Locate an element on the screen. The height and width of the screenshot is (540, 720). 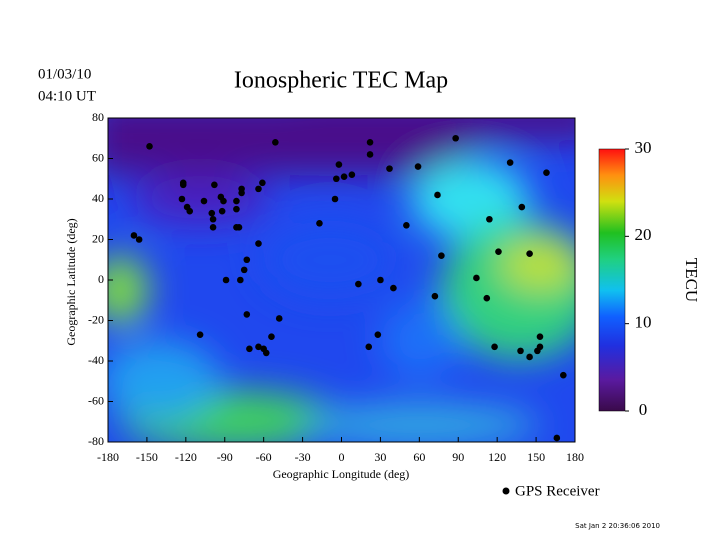
y-tick-label: 20 is located at coordinates (98, 238).